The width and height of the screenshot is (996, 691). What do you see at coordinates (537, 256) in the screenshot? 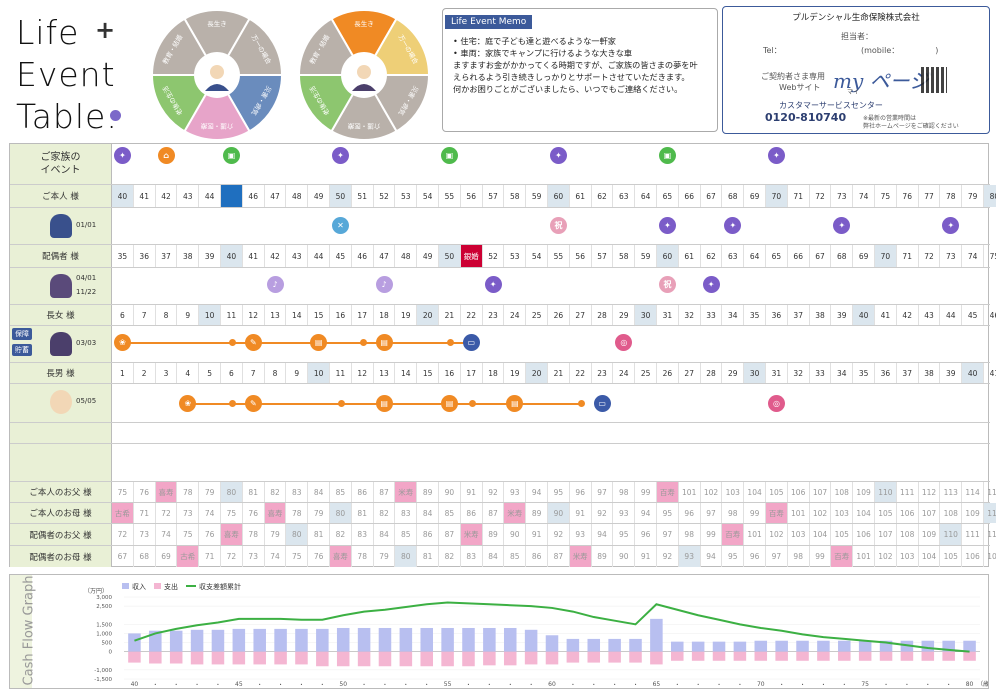
I see `age-cell: 54` at bounding box center [537, 256].